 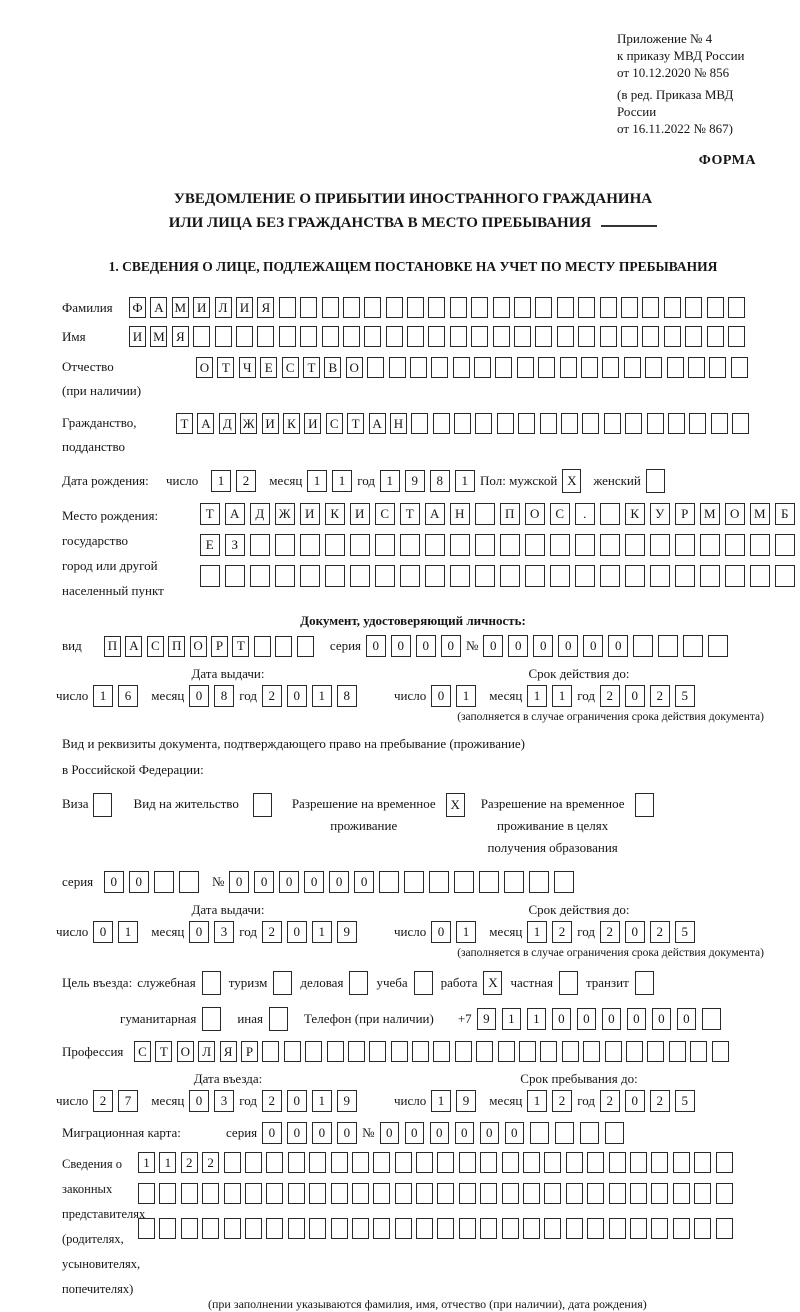 I want to click on purpose-work-checkbox: X, so click(x=493, y=983).